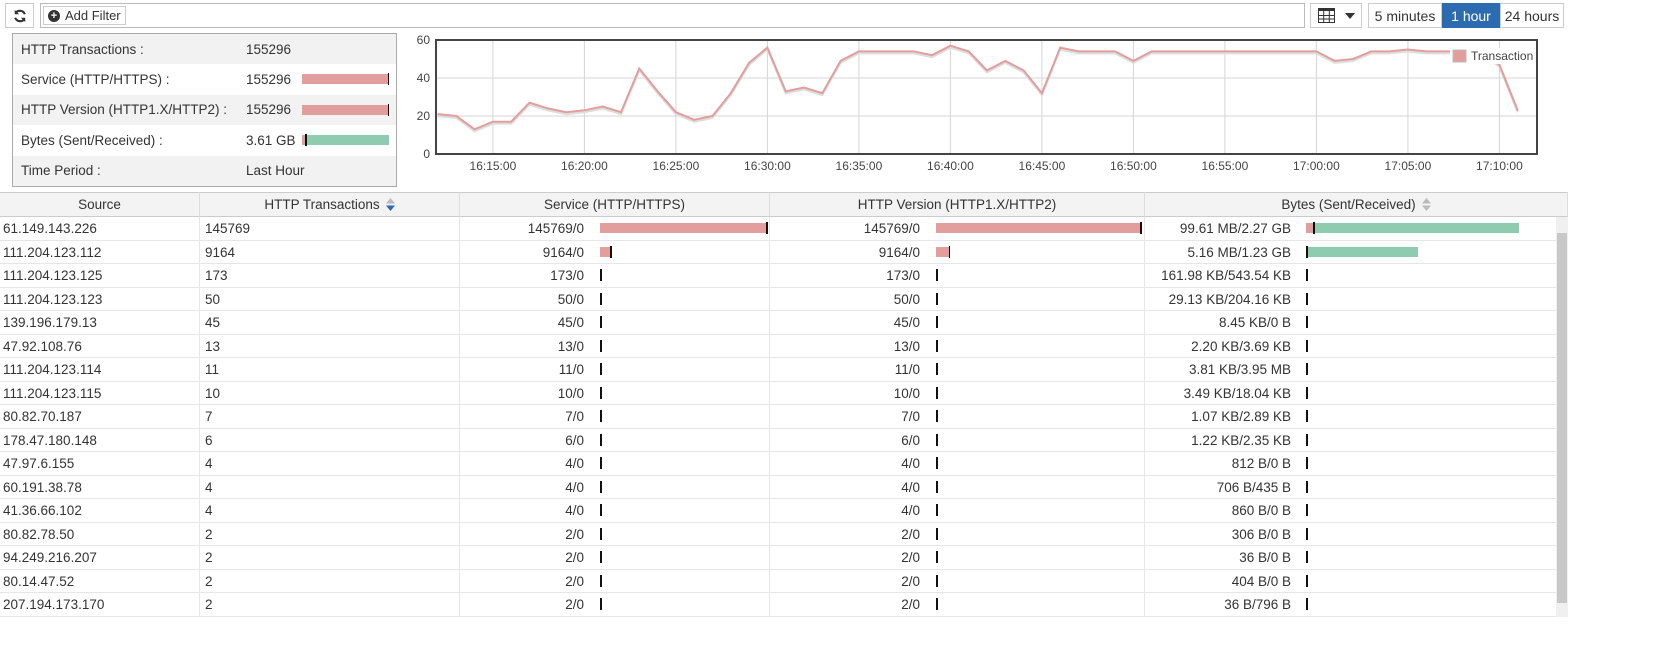  I want to click on cell-source: 80.14.47.52, so click(100, 581).